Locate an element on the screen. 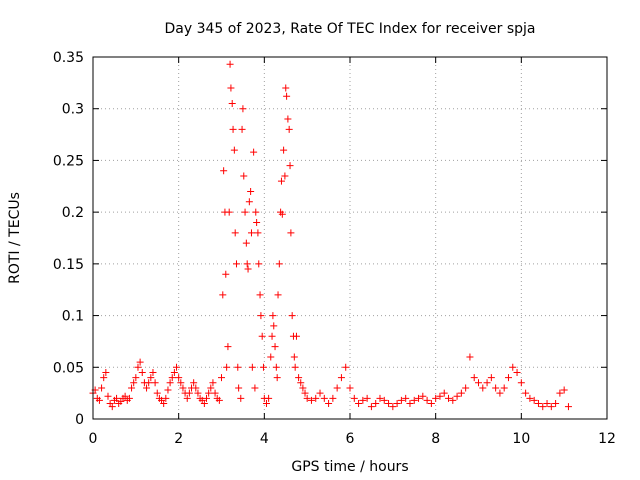 The width and height of the screenshot is (640, 480). x-tick-labels: 0 2 4 6 8 10 12 is located at coordinates (352, 439).